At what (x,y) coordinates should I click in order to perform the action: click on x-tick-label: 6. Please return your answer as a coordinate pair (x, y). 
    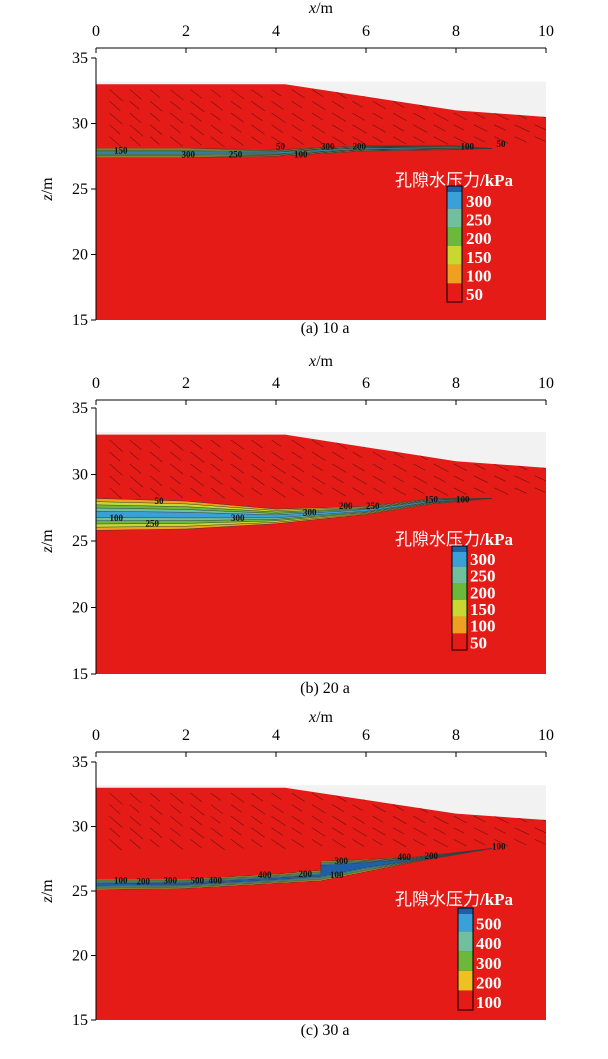
    Looking at the image, I should click on (366, 31).